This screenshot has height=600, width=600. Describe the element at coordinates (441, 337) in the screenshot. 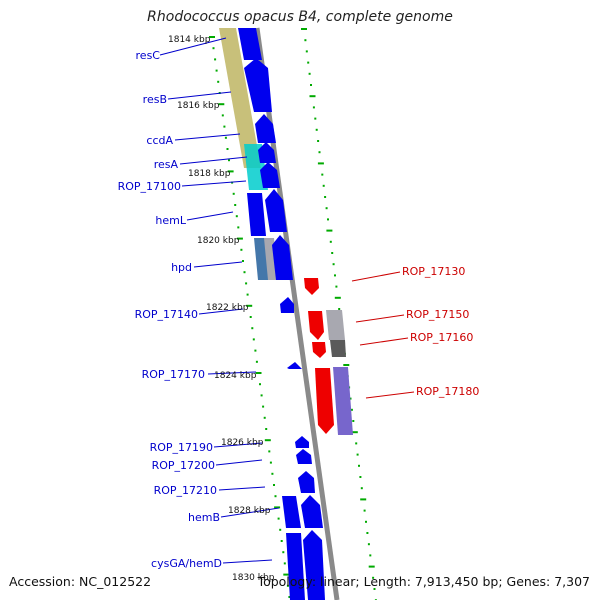

I see `gene-label-ROP_17160: ROP_17160` at that location.